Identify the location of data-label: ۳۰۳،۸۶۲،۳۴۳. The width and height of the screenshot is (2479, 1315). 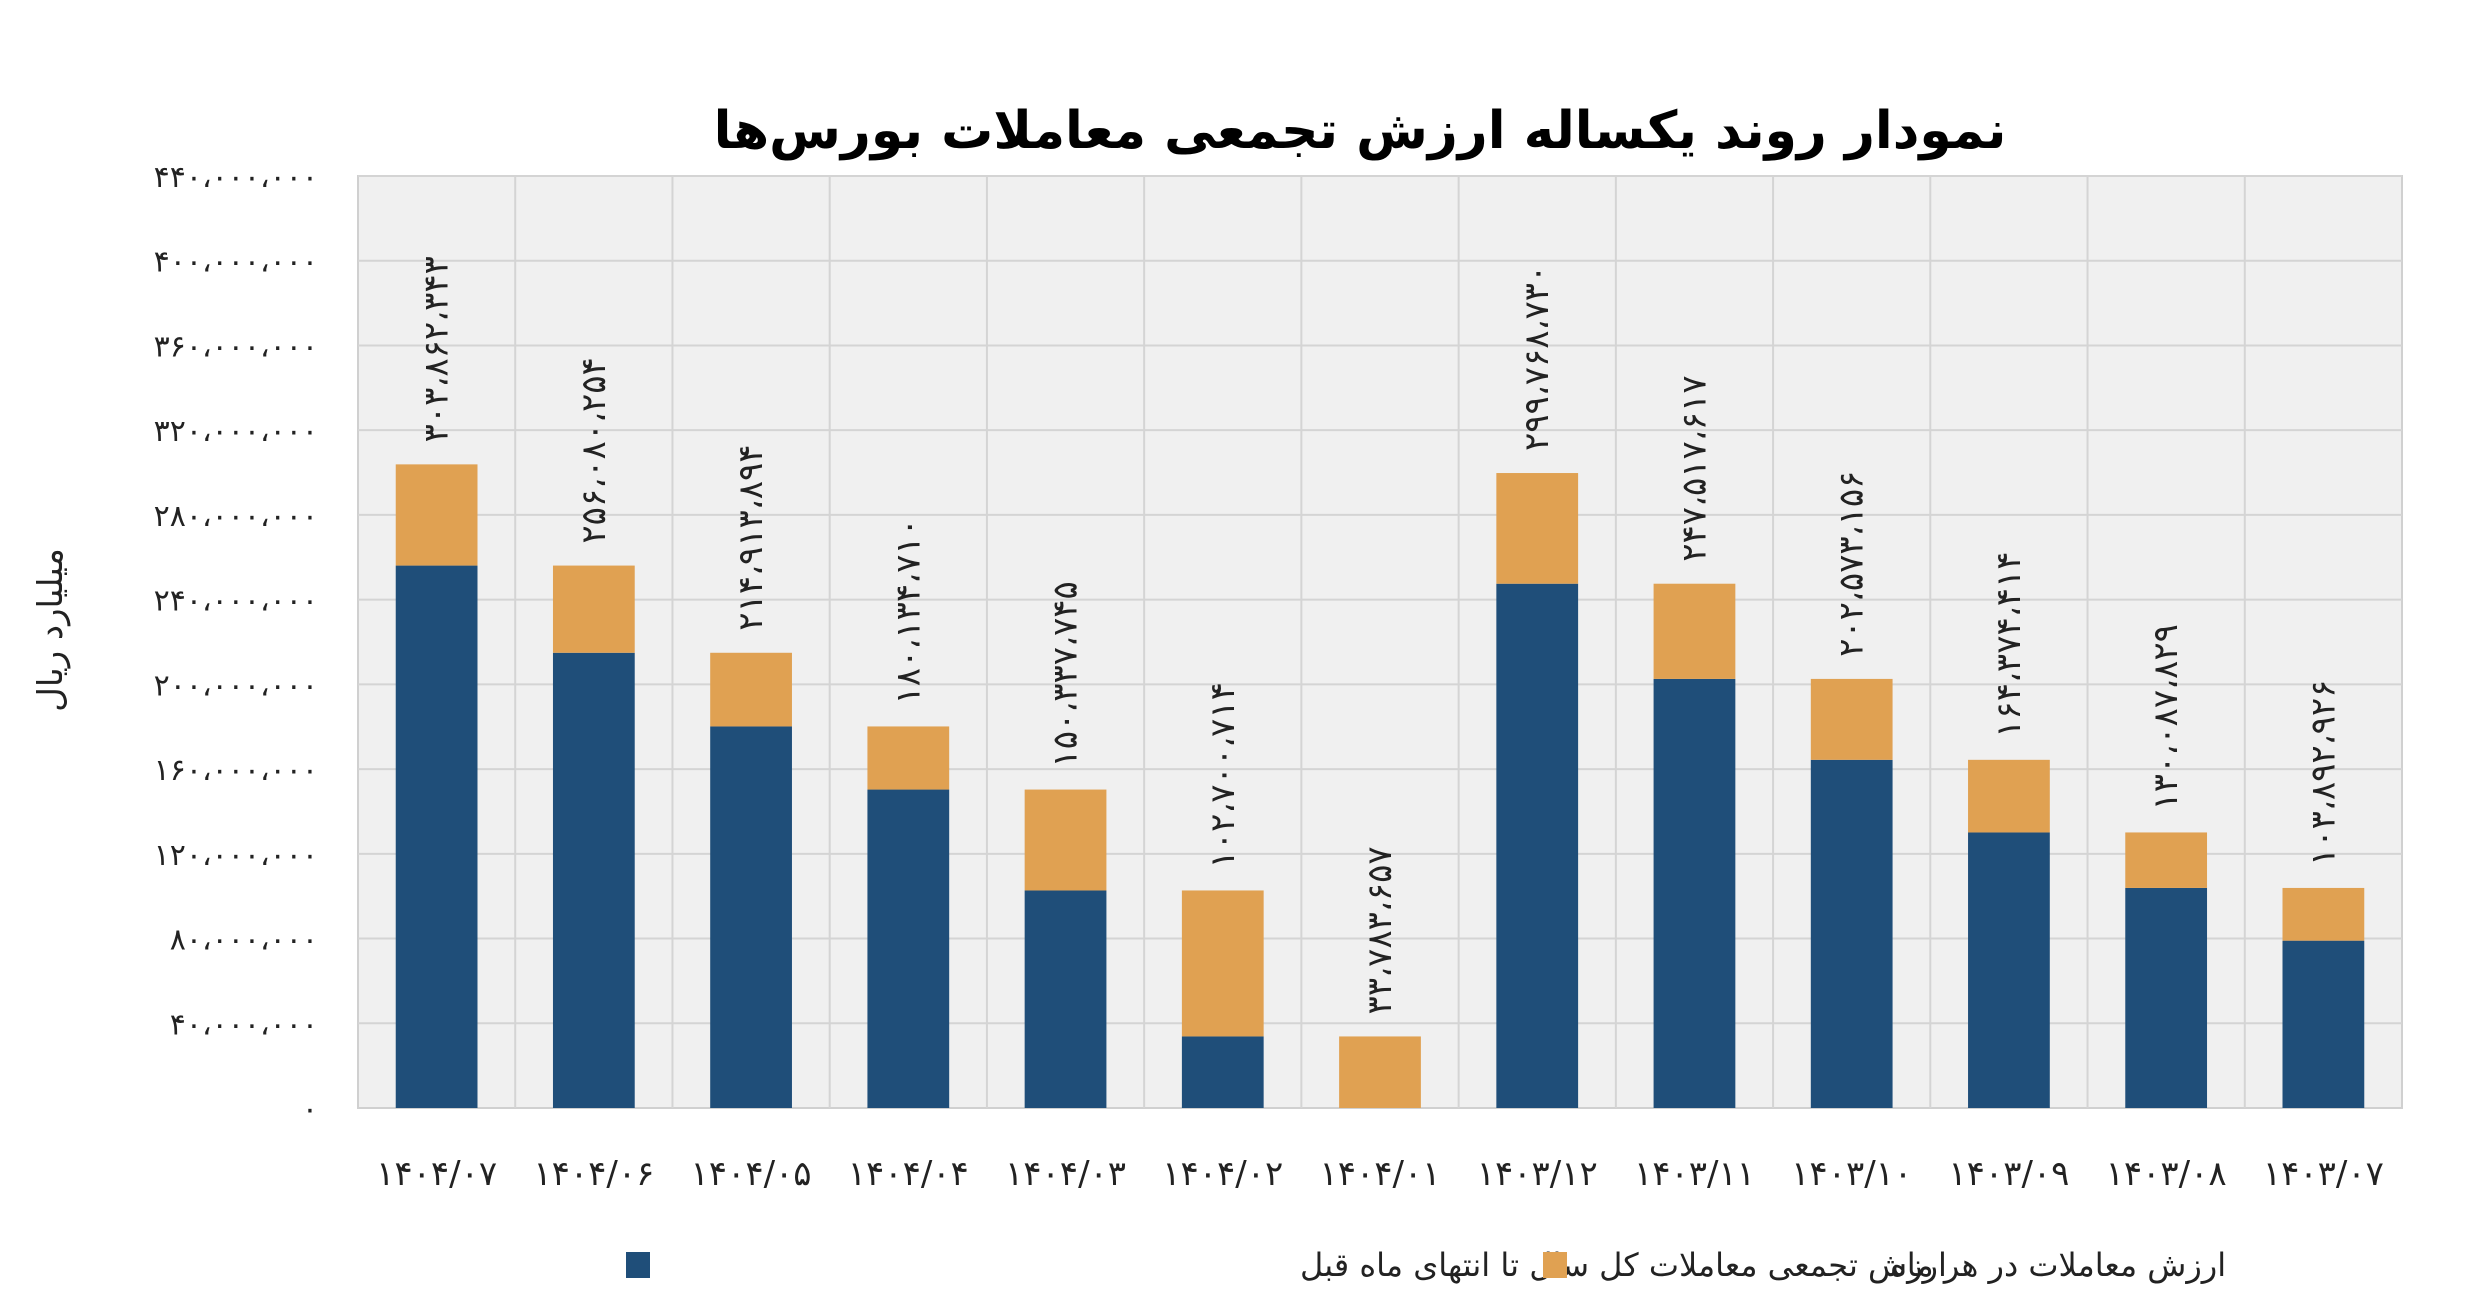
(437, 349).